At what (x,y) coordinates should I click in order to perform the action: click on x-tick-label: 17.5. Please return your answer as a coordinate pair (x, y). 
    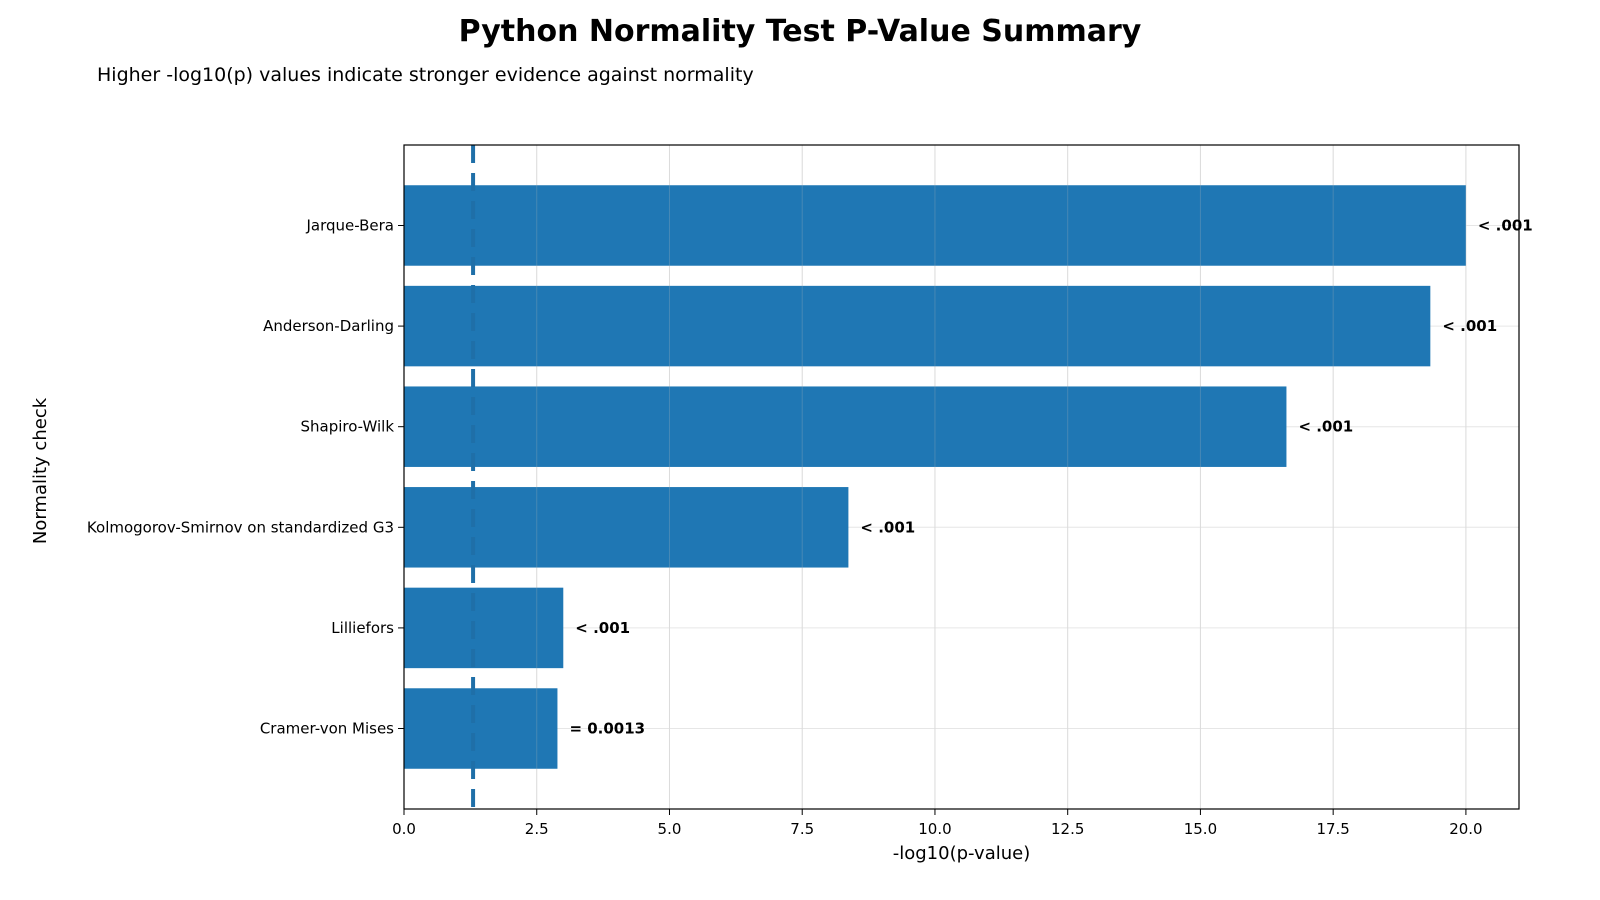
    Looking at the image, I should click on (1332, 829).